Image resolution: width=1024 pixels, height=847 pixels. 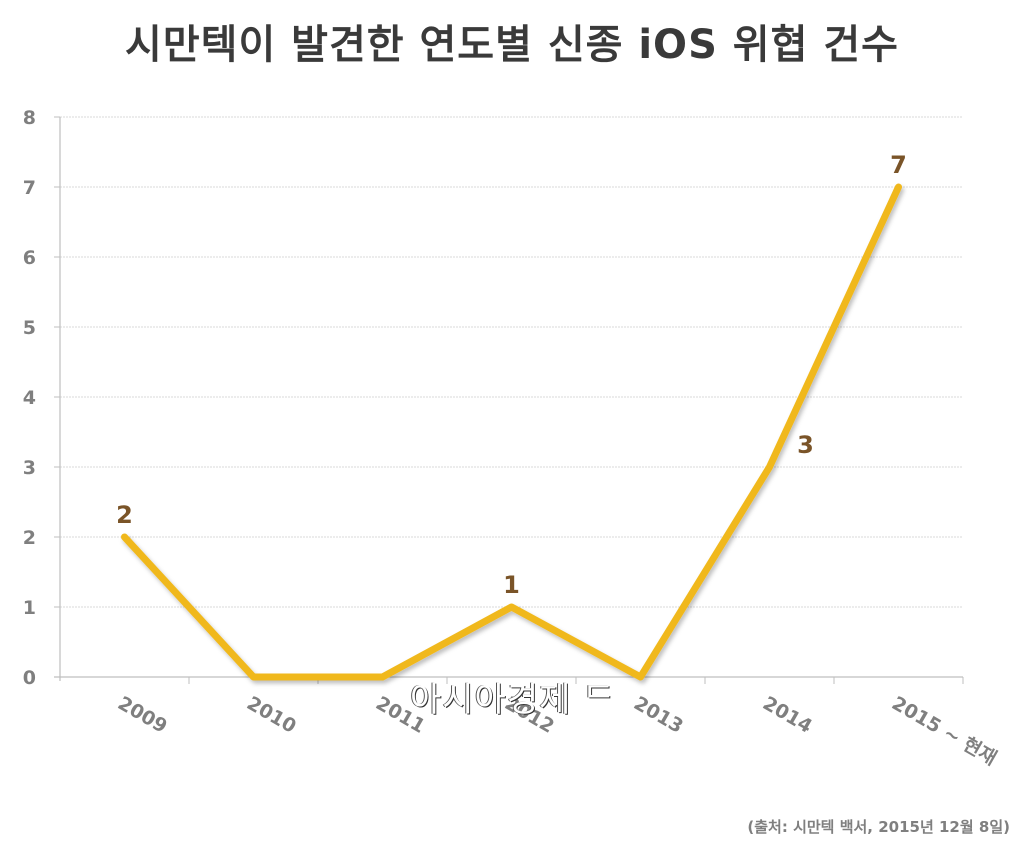 I want to click on source-note: (출처: 시만텍 백서, 2015년 12월 8일), so click(x=878, y=827).